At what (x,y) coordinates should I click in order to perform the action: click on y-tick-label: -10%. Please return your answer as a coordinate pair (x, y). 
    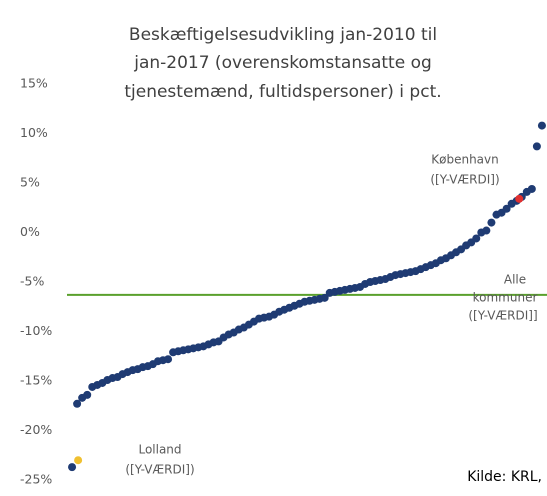
    Looking at the image, I should click on (36, 330).